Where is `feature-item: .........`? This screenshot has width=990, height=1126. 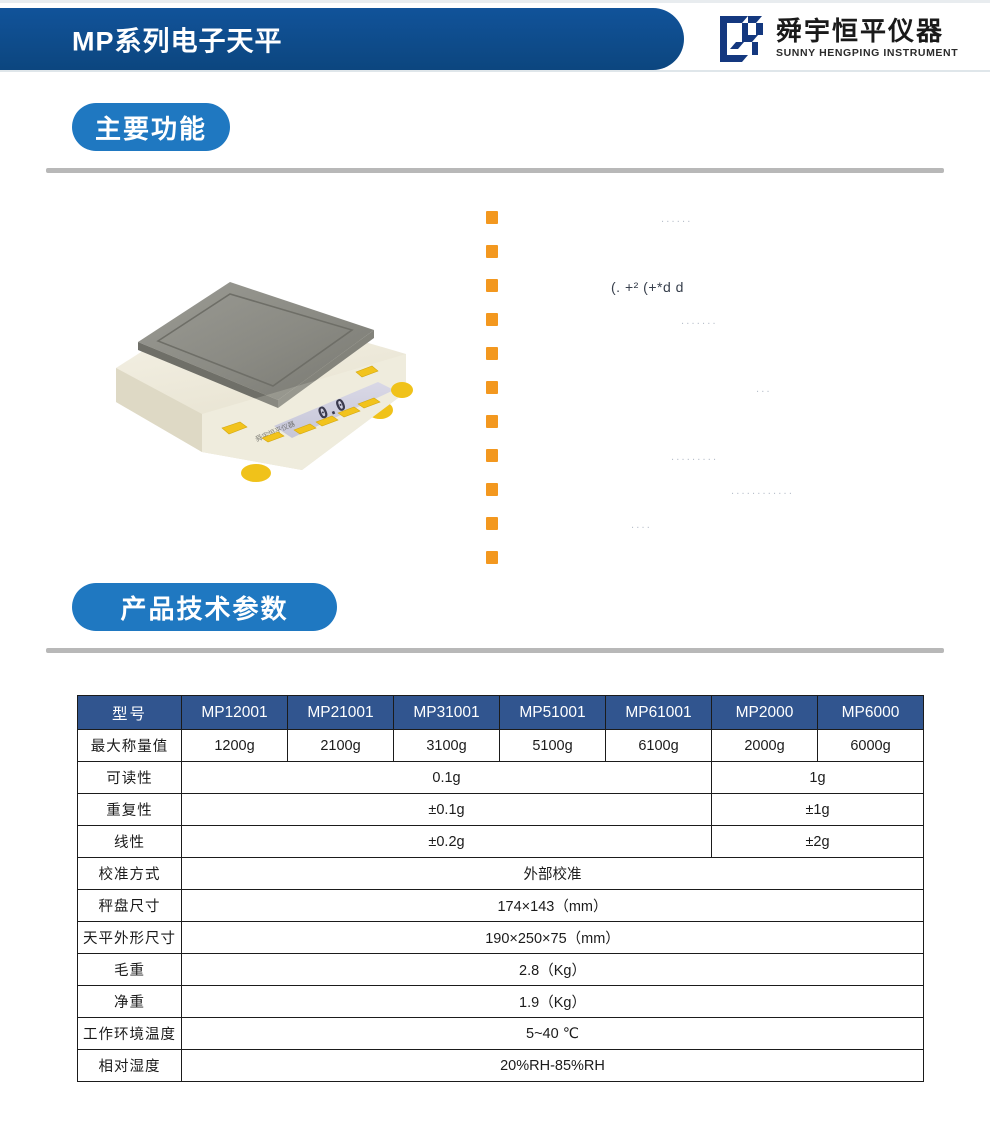
feature-item: ......... is located at coordinates (706, 457).